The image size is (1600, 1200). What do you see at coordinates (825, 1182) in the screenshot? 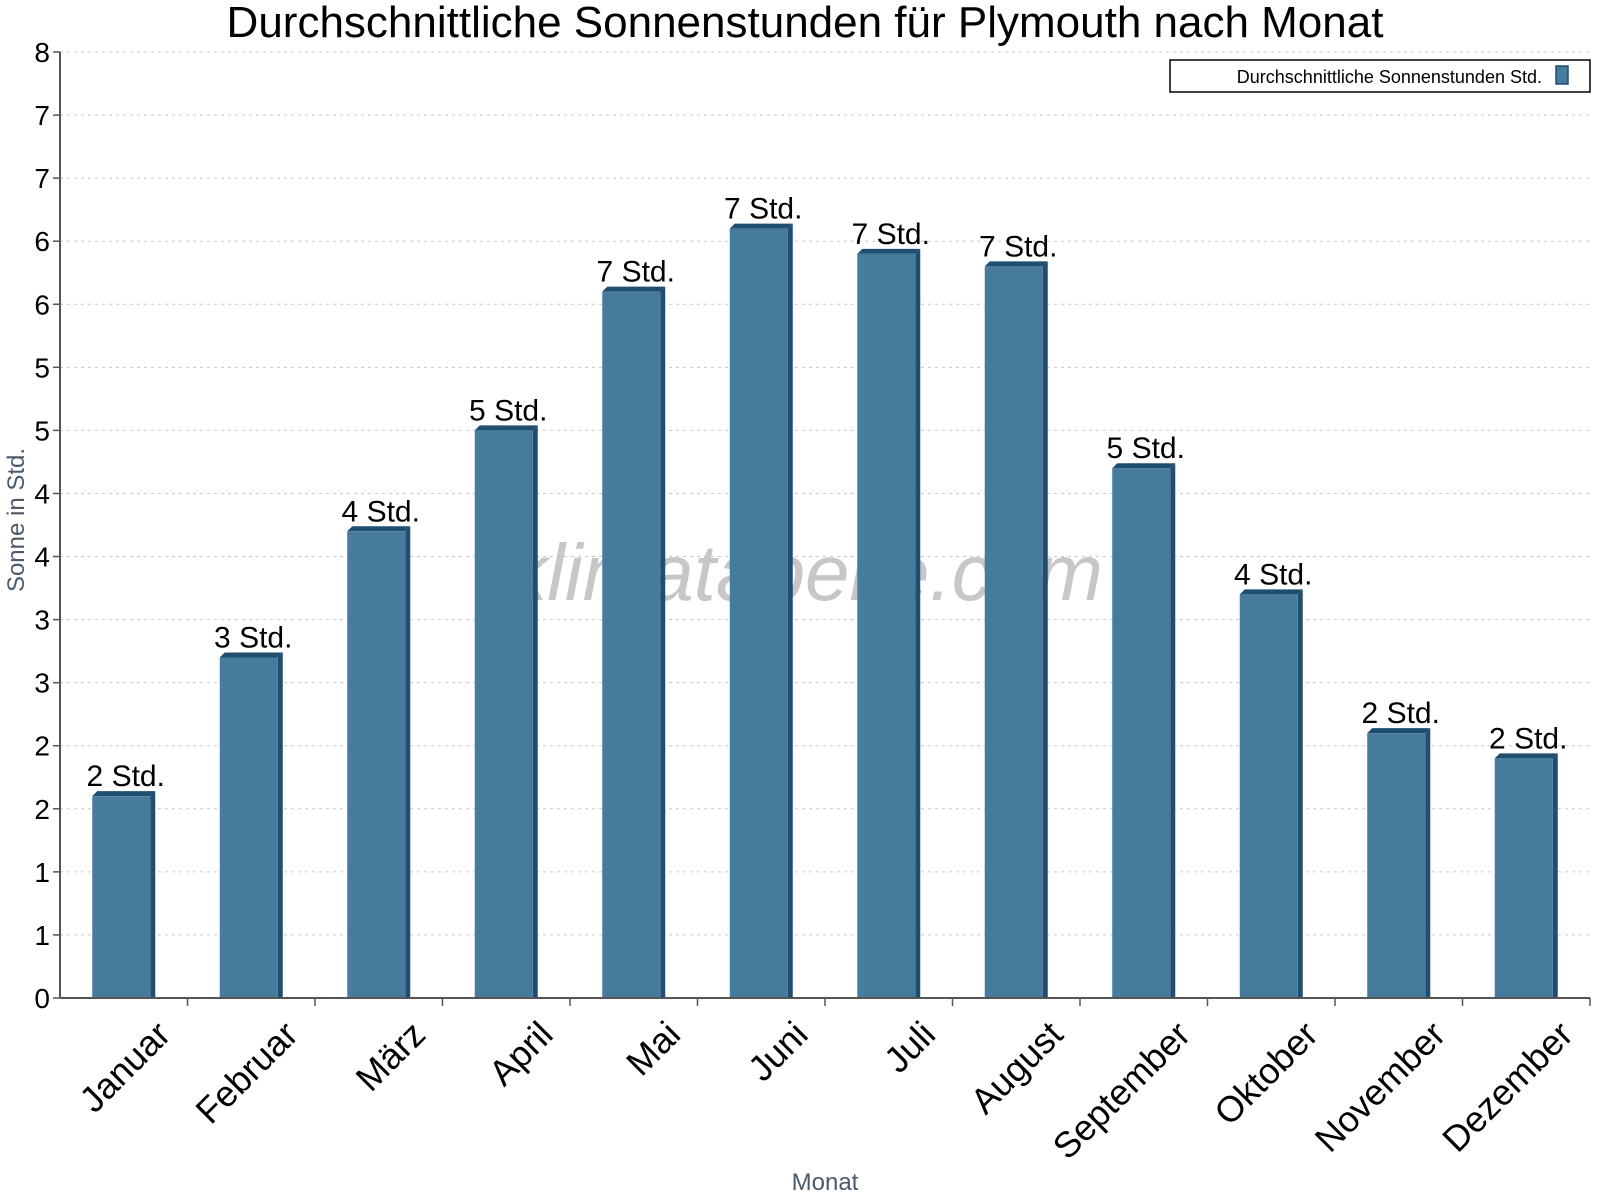
I see `x-axis-title: Monat` at bounding box center [825, 1182].